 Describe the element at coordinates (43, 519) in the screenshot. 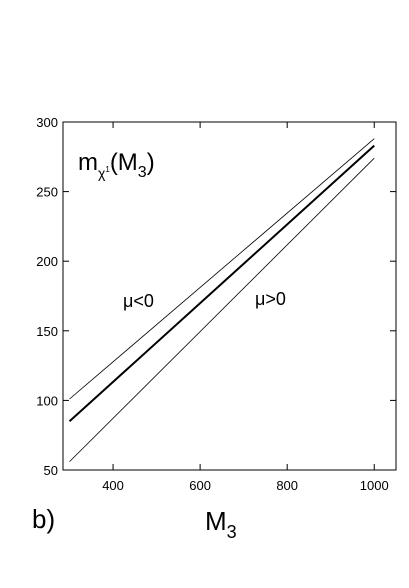

I see `panel-label: b)` at that location.